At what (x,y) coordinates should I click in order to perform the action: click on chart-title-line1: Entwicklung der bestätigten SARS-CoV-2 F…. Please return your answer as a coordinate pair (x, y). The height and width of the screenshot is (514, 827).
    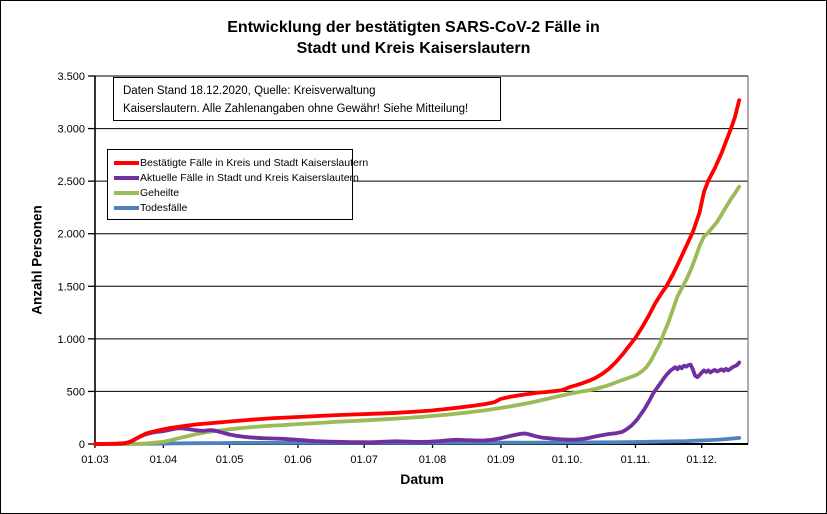
    Looking at the image, I should click on (413, 27).